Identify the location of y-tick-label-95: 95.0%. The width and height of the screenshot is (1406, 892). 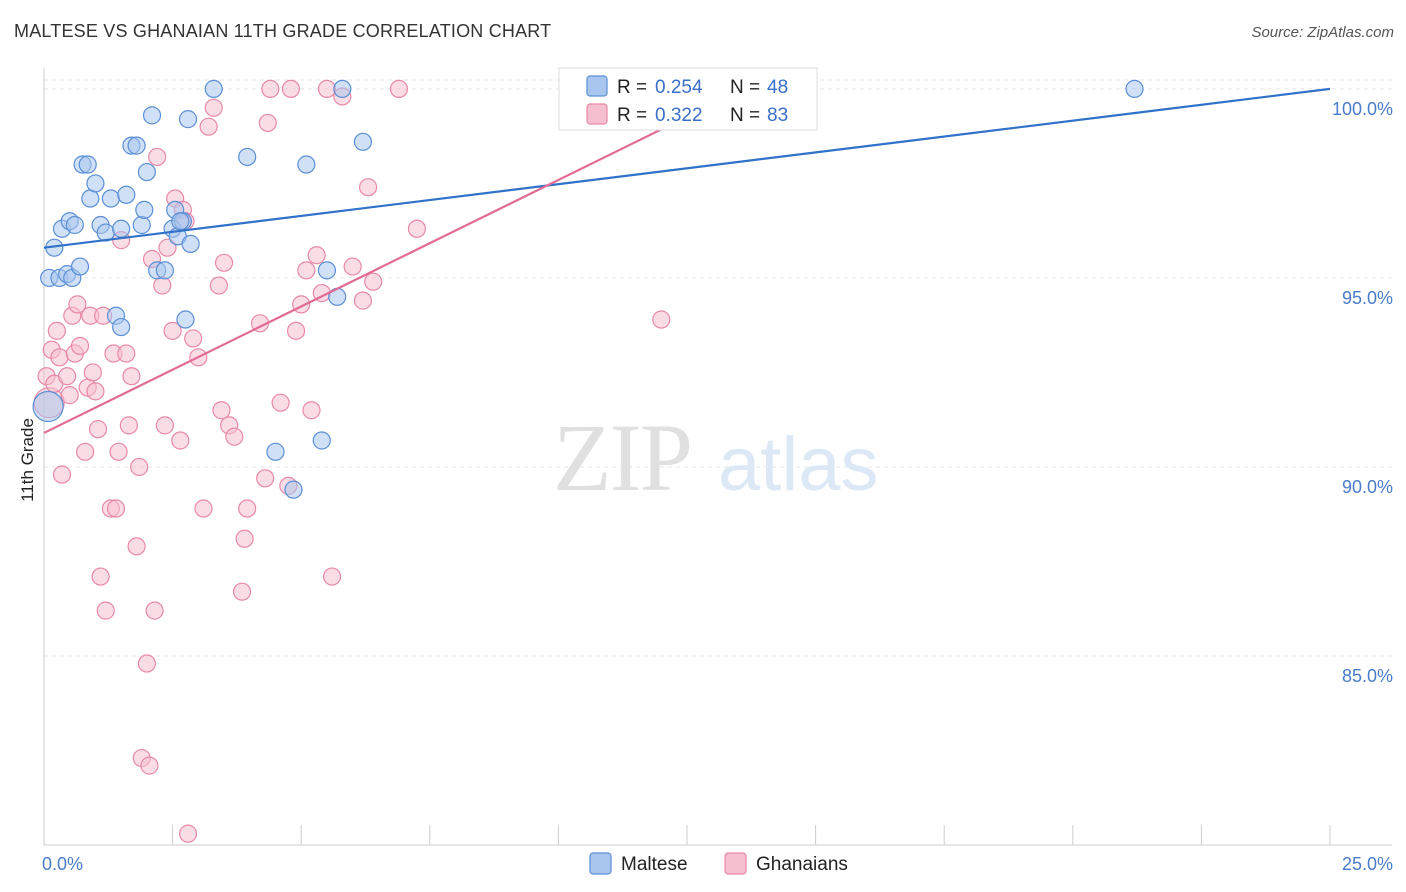
(1367, 298).